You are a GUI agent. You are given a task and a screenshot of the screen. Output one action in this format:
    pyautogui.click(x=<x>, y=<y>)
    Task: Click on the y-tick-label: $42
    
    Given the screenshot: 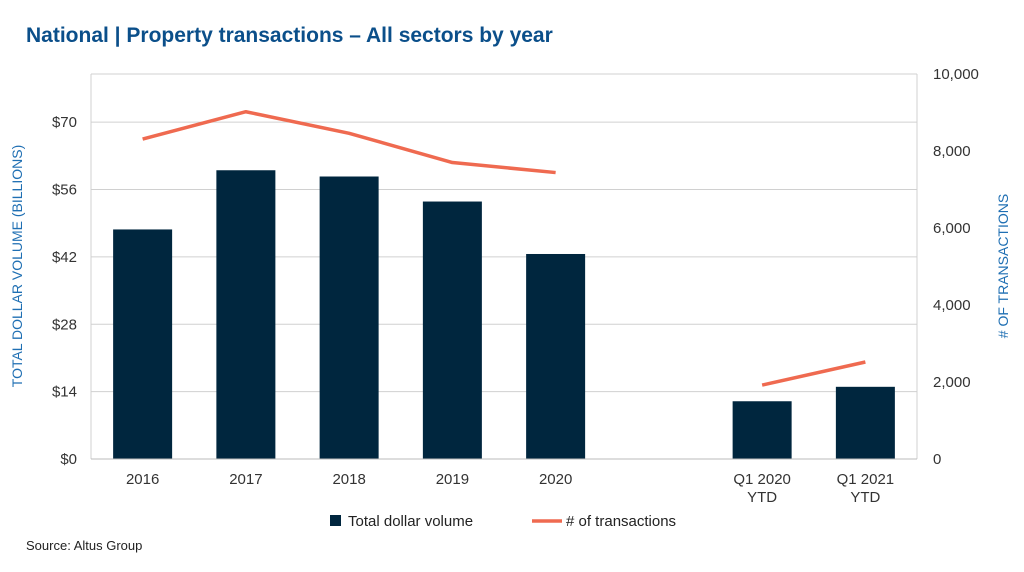 What is the action you would take?
    pyautogui.click(x=64, y=257)
    